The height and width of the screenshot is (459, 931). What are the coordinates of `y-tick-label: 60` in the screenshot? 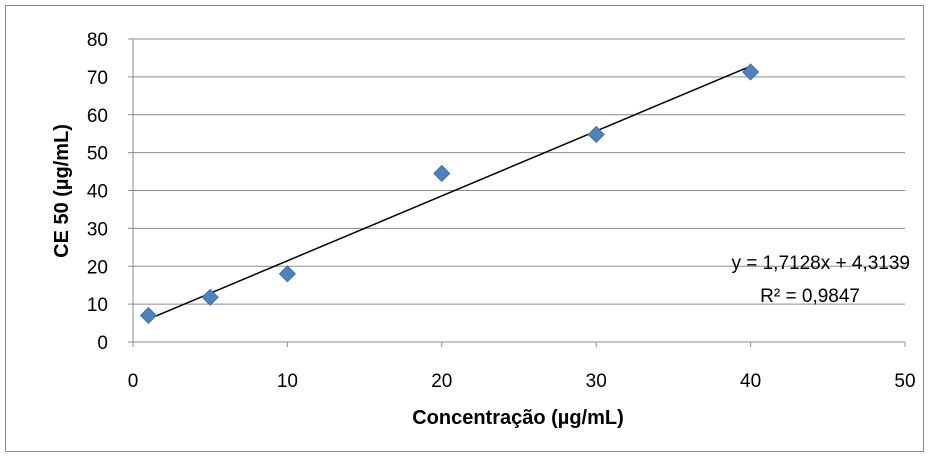 It's located at (97, 116).